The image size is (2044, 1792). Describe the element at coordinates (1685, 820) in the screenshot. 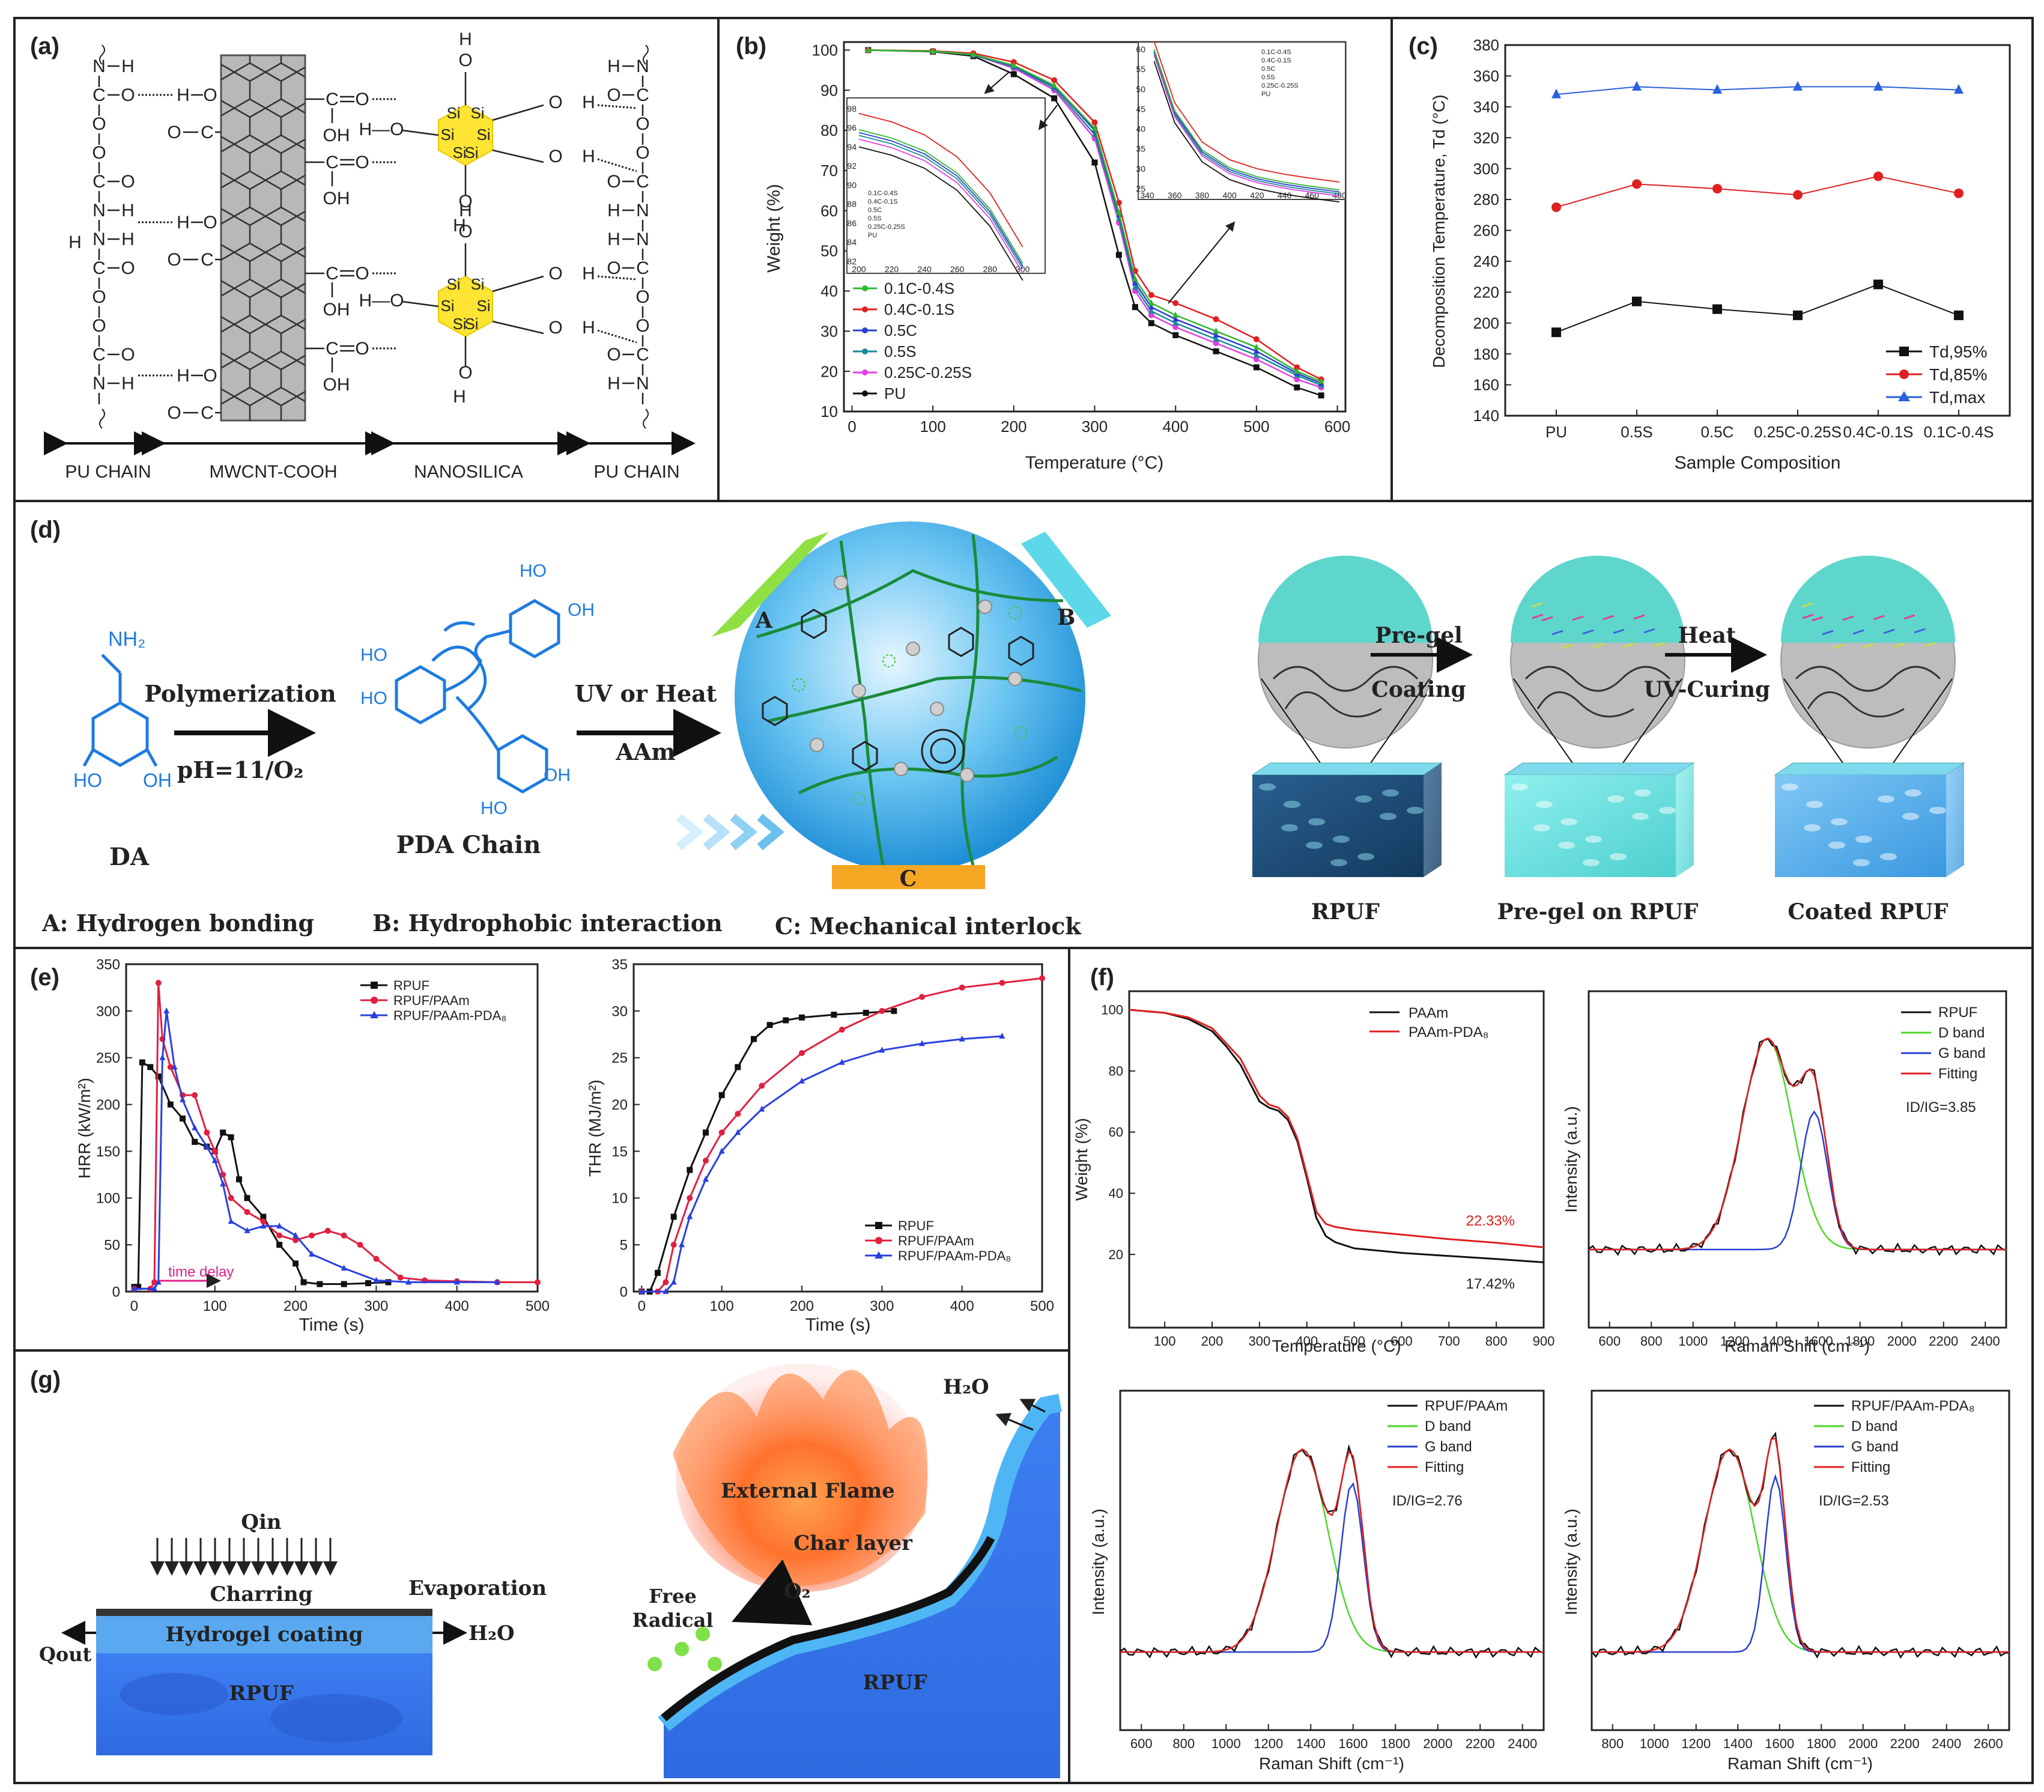

I see `foam-side` at that location.